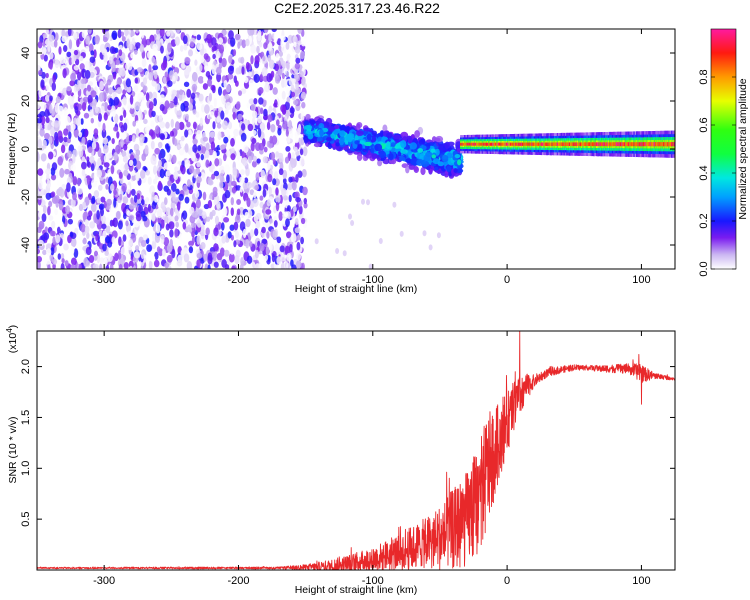 Image resolution: width=750 pixels, height=600 pixels. I want to click on snr-y-tick-label: 1.5, so click(26, 417).